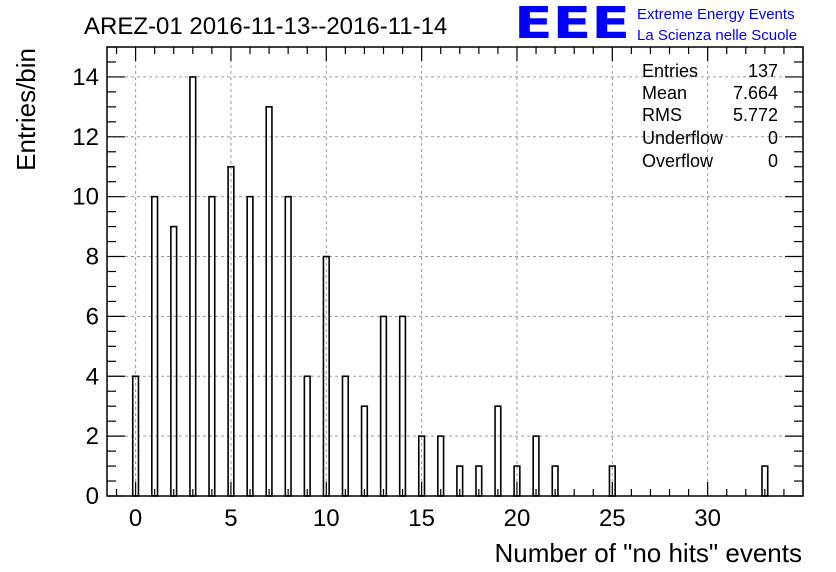  I want to click on y-tick-label: 2, so click(92, 436).